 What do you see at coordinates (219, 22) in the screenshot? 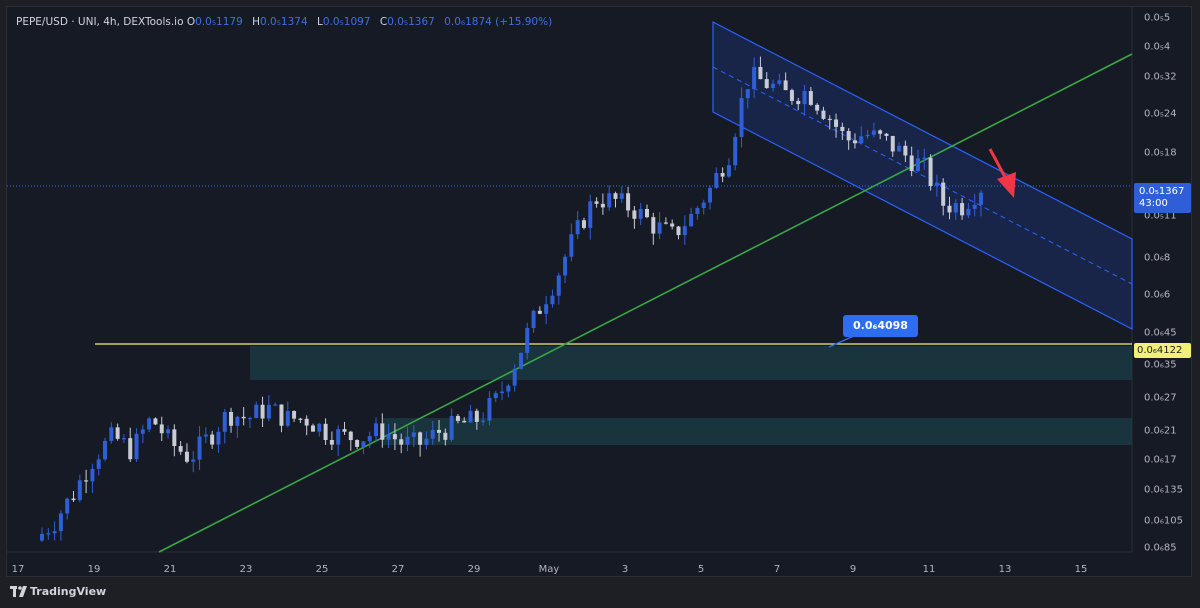
I see `legend-open: 0.0₅1179` at bounding box center [219, 22].